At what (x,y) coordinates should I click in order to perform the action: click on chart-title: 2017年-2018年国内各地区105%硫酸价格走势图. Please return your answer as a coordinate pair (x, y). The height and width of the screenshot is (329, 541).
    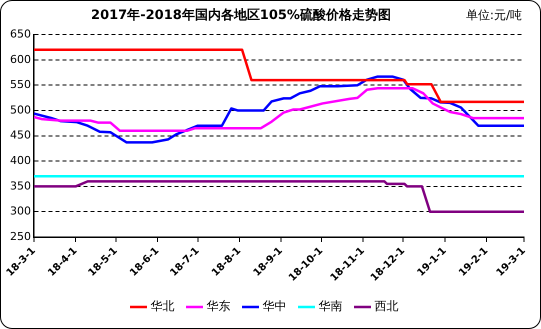
    Looking at the image, I should click on (241, 15).